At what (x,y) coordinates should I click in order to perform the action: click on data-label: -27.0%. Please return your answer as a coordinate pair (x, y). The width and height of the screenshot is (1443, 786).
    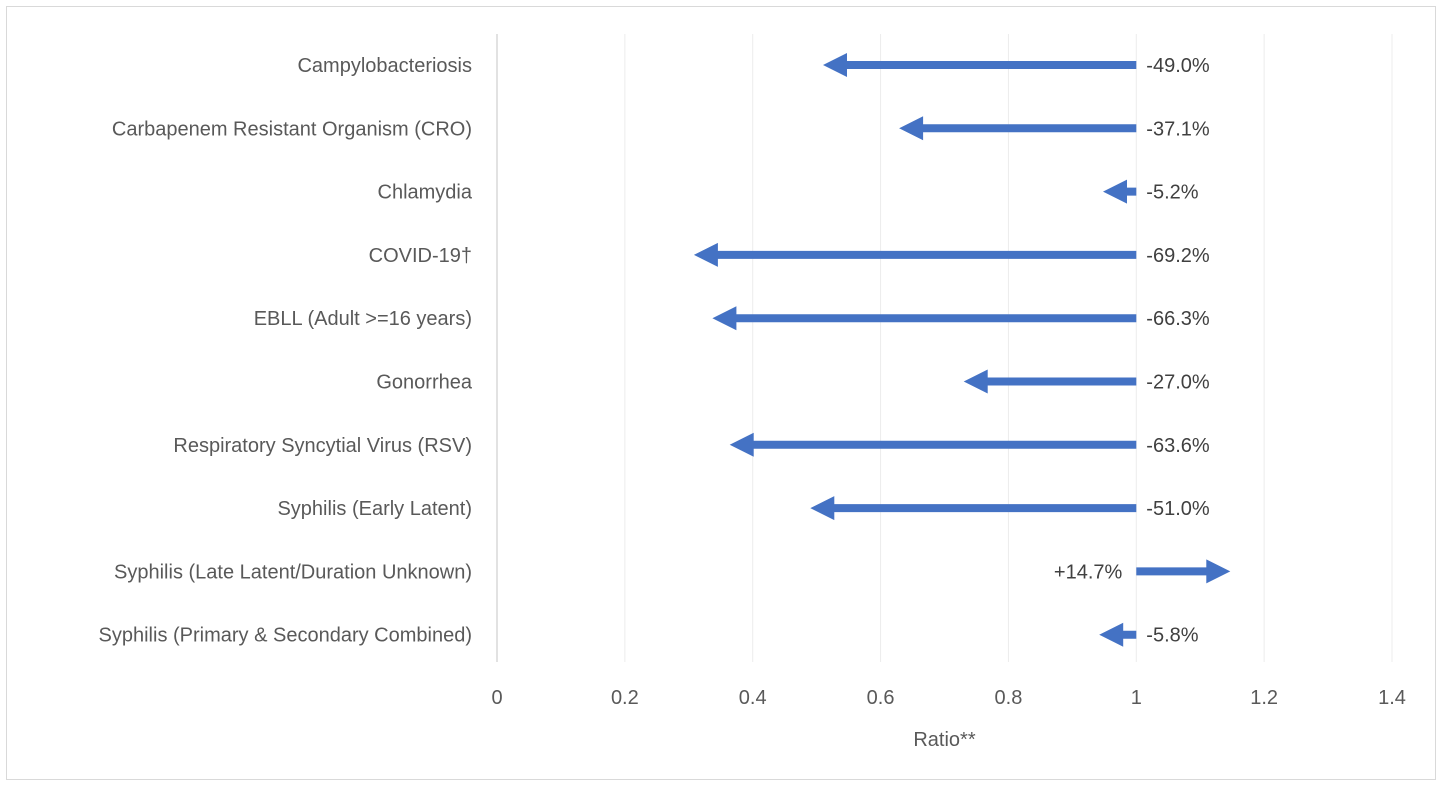
    Looking at the image, I should click on (1178, 383).